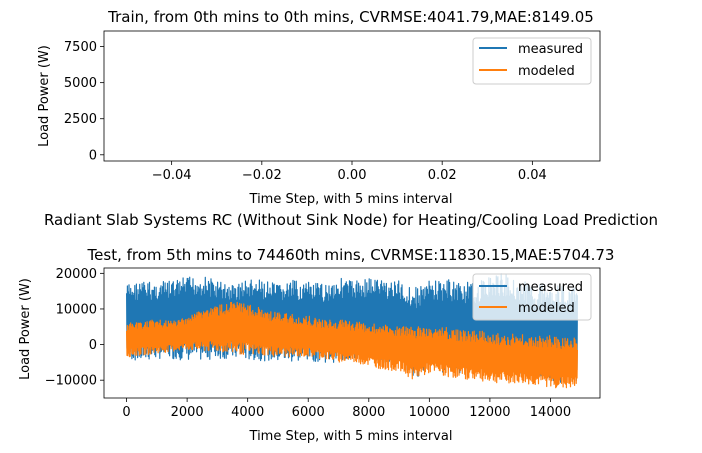 This screenshot has width=702, height=453. I want to click on test-ytick-label: 0, so click(93, 345).